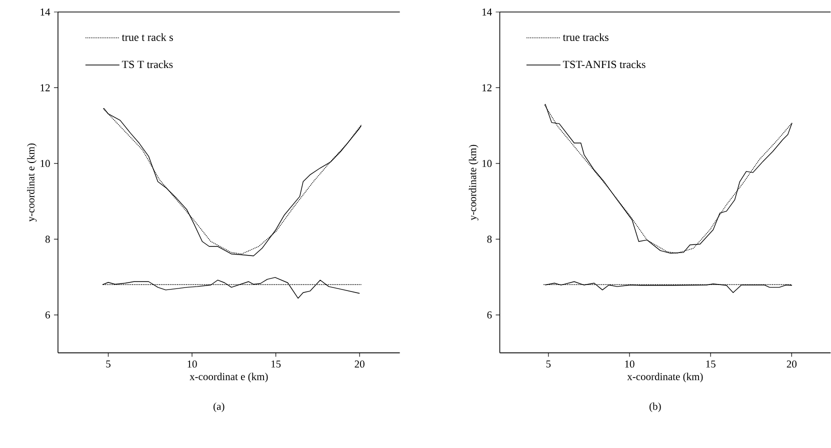 The width and height of the screenshot is (831, 448). Describe the element at coordinates (473, 182) in the screenshot. I see `y-axis-title: y-coordinate (km)` at that location.